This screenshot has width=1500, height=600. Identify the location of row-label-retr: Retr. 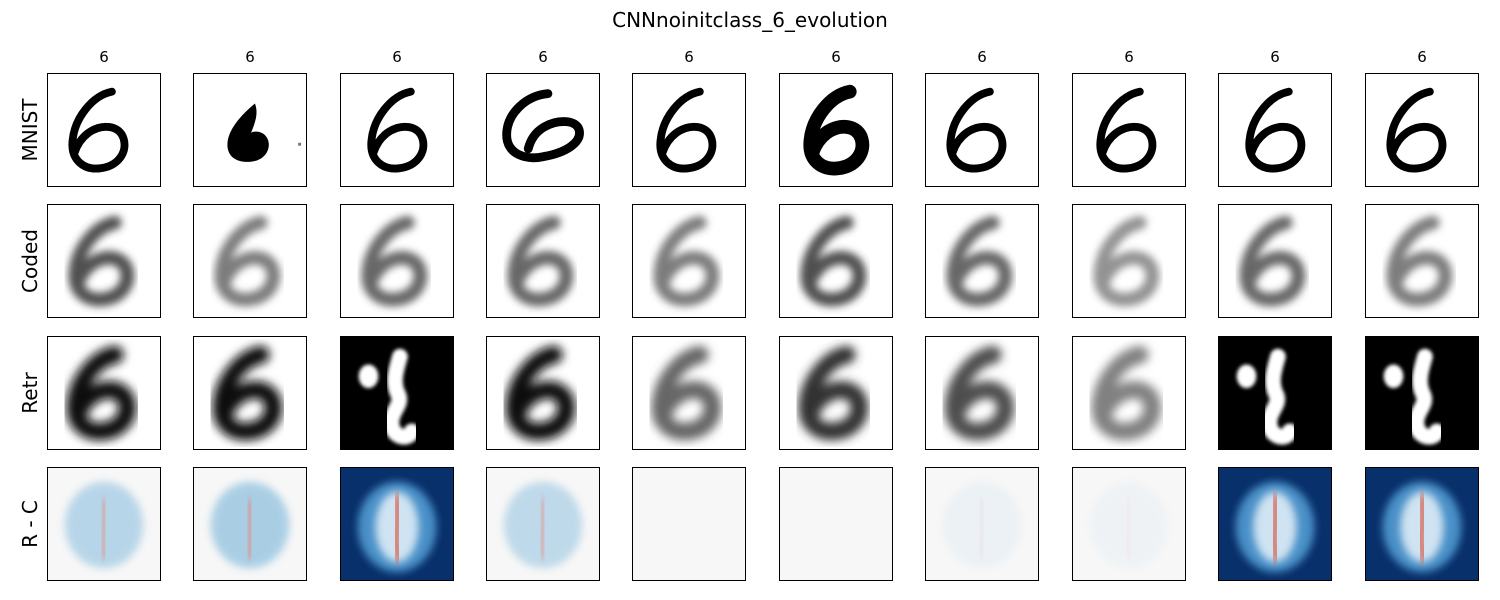
(30, 393).